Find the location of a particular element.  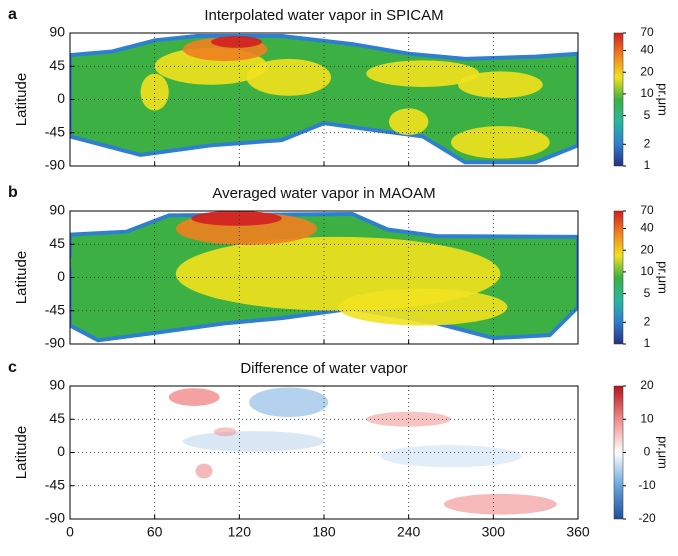

x-tick-label: 60 is located at coordinates (155, 532).